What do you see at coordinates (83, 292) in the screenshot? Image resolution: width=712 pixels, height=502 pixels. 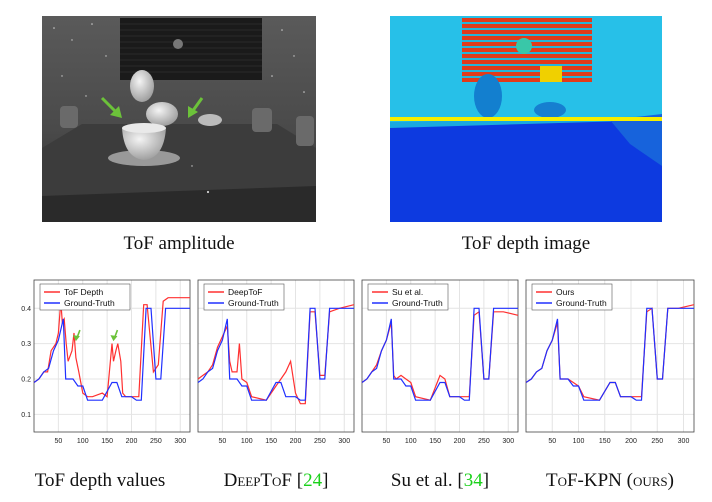 I see `legend-label: ToF Depth` at bounding box center [83, 292].